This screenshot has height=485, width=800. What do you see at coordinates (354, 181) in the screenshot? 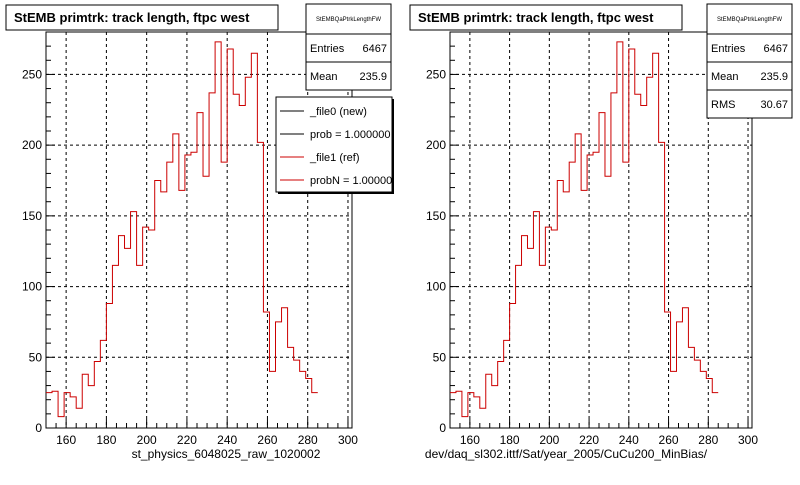
I see `legend-label: probN = 1.000000` at bounding box center [354, 181].